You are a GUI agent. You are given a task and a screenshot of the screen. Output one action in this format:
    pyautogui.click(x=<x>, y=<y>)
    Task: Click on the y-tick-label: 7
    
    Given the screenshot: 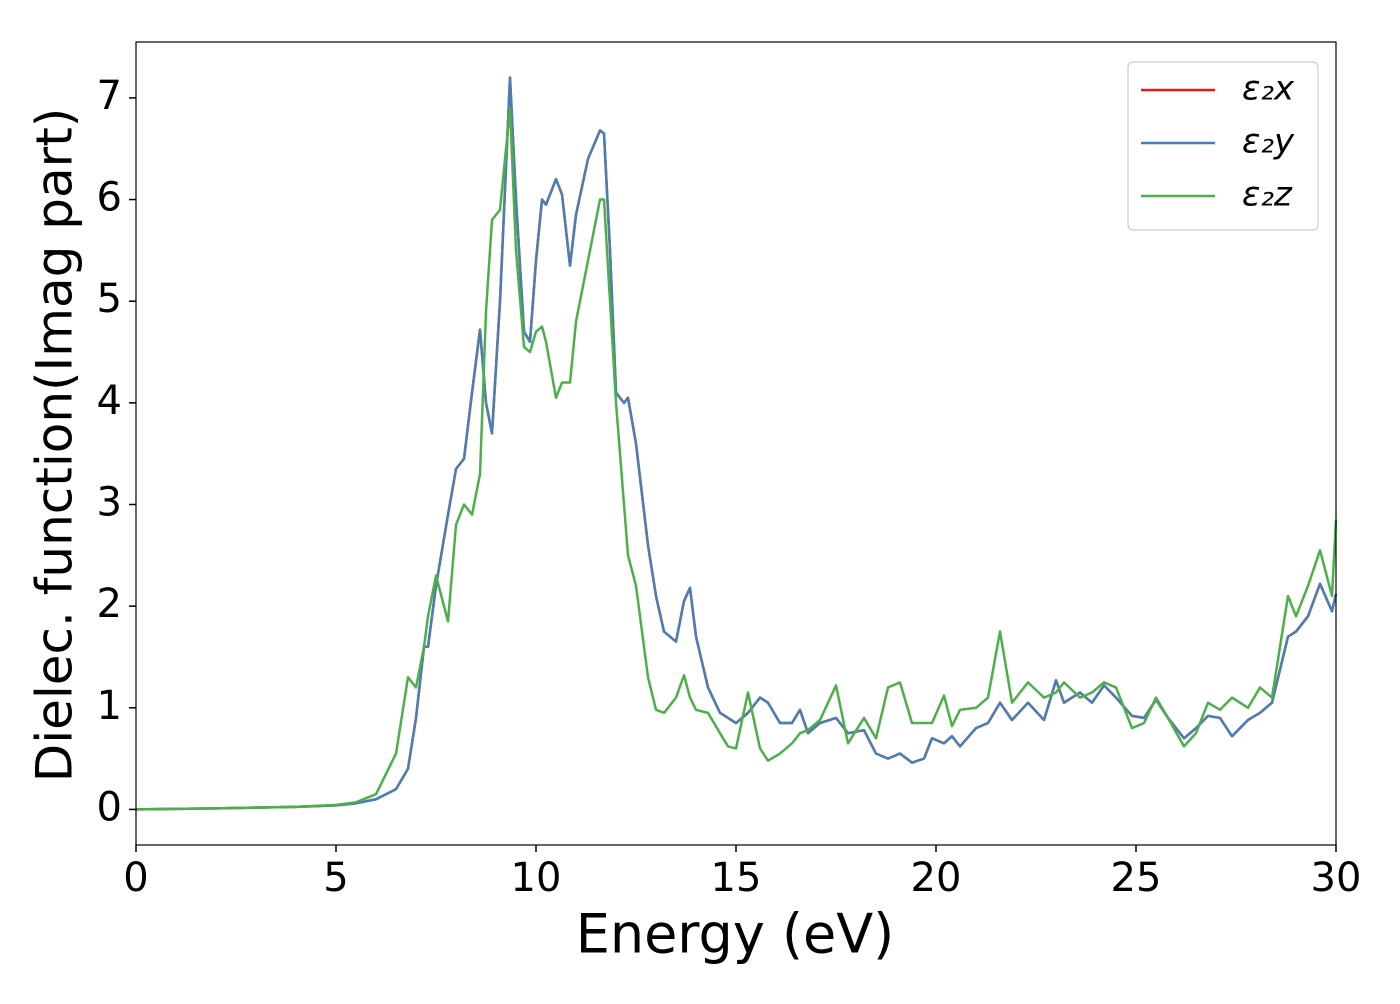 What is the action you would take?
    pyautogui.click(x=109, y=96)
    